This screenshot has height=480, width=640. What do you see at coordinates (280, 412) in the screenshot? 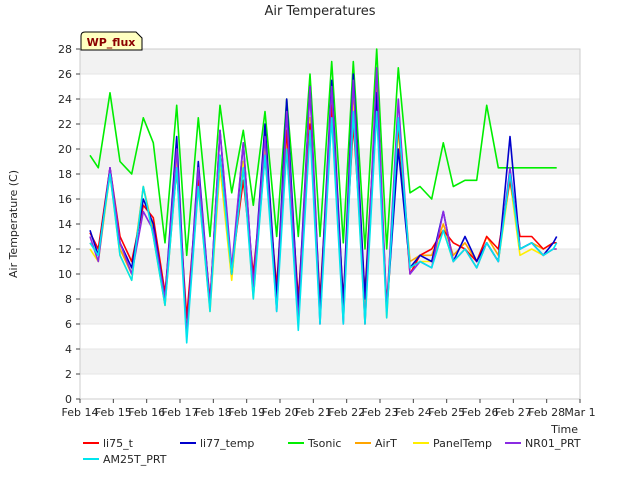
I see `x-tick-label: Feb 20` at bounding box center [280, 412].